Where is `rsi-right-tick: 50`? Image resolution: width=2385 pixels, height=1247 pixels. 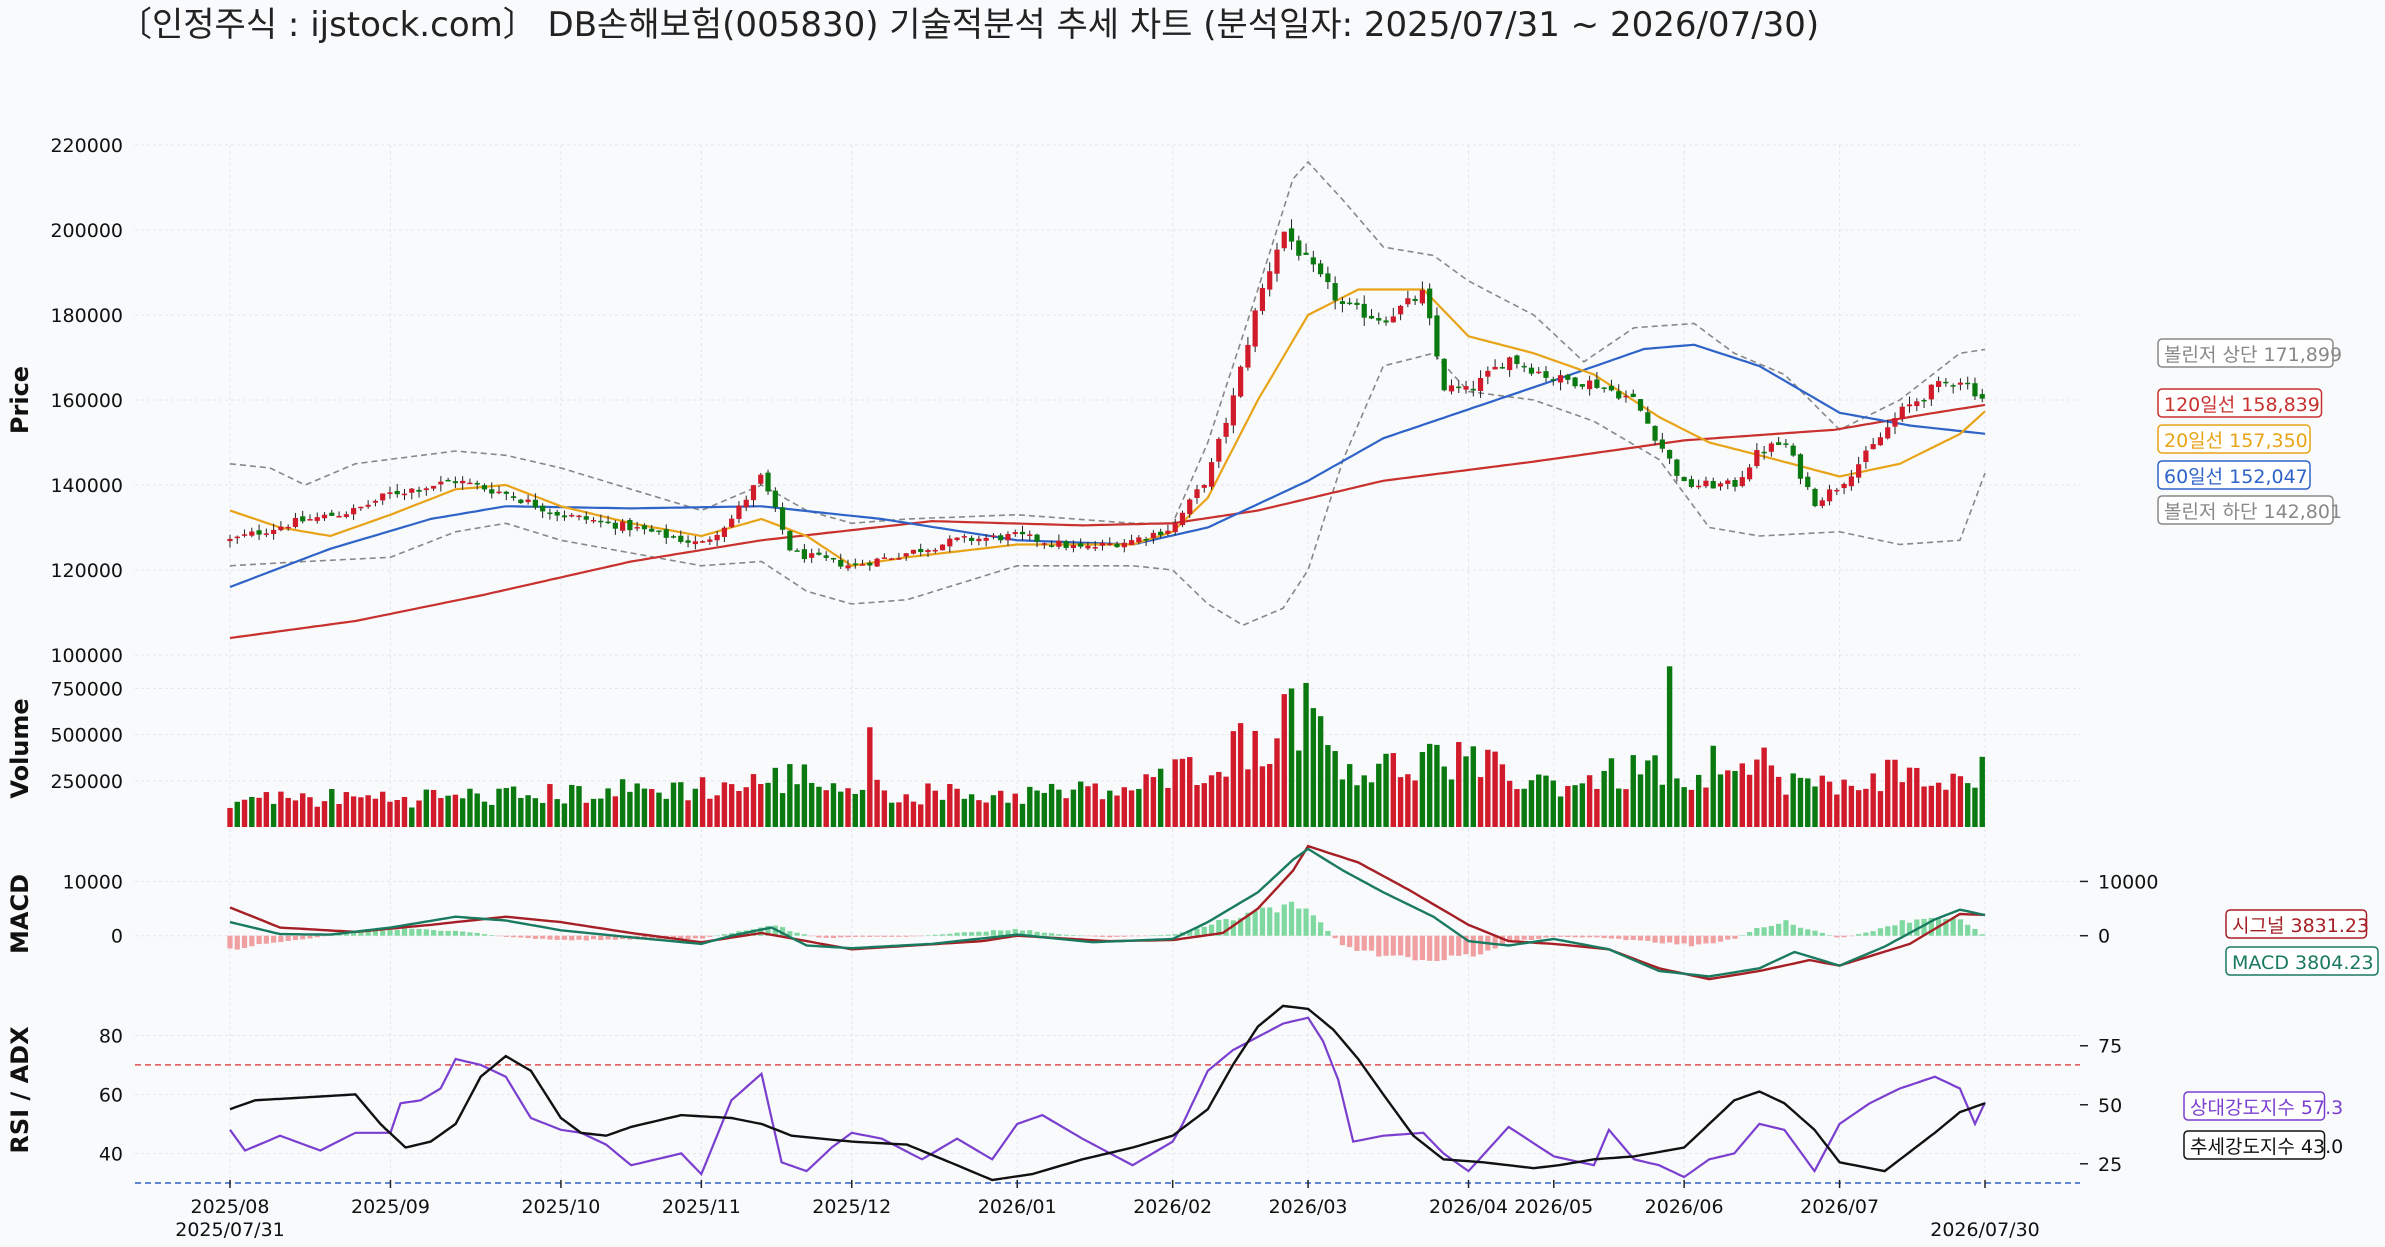 rsi-right-tick: 50 is located at coordinates (2110, 1106).